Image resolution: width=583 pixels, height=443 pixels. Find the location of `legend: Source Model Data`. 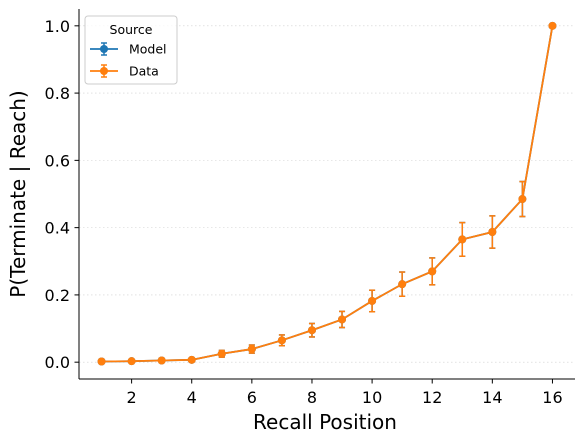

legend: Source Model Data is located at coordinates (131, 50).